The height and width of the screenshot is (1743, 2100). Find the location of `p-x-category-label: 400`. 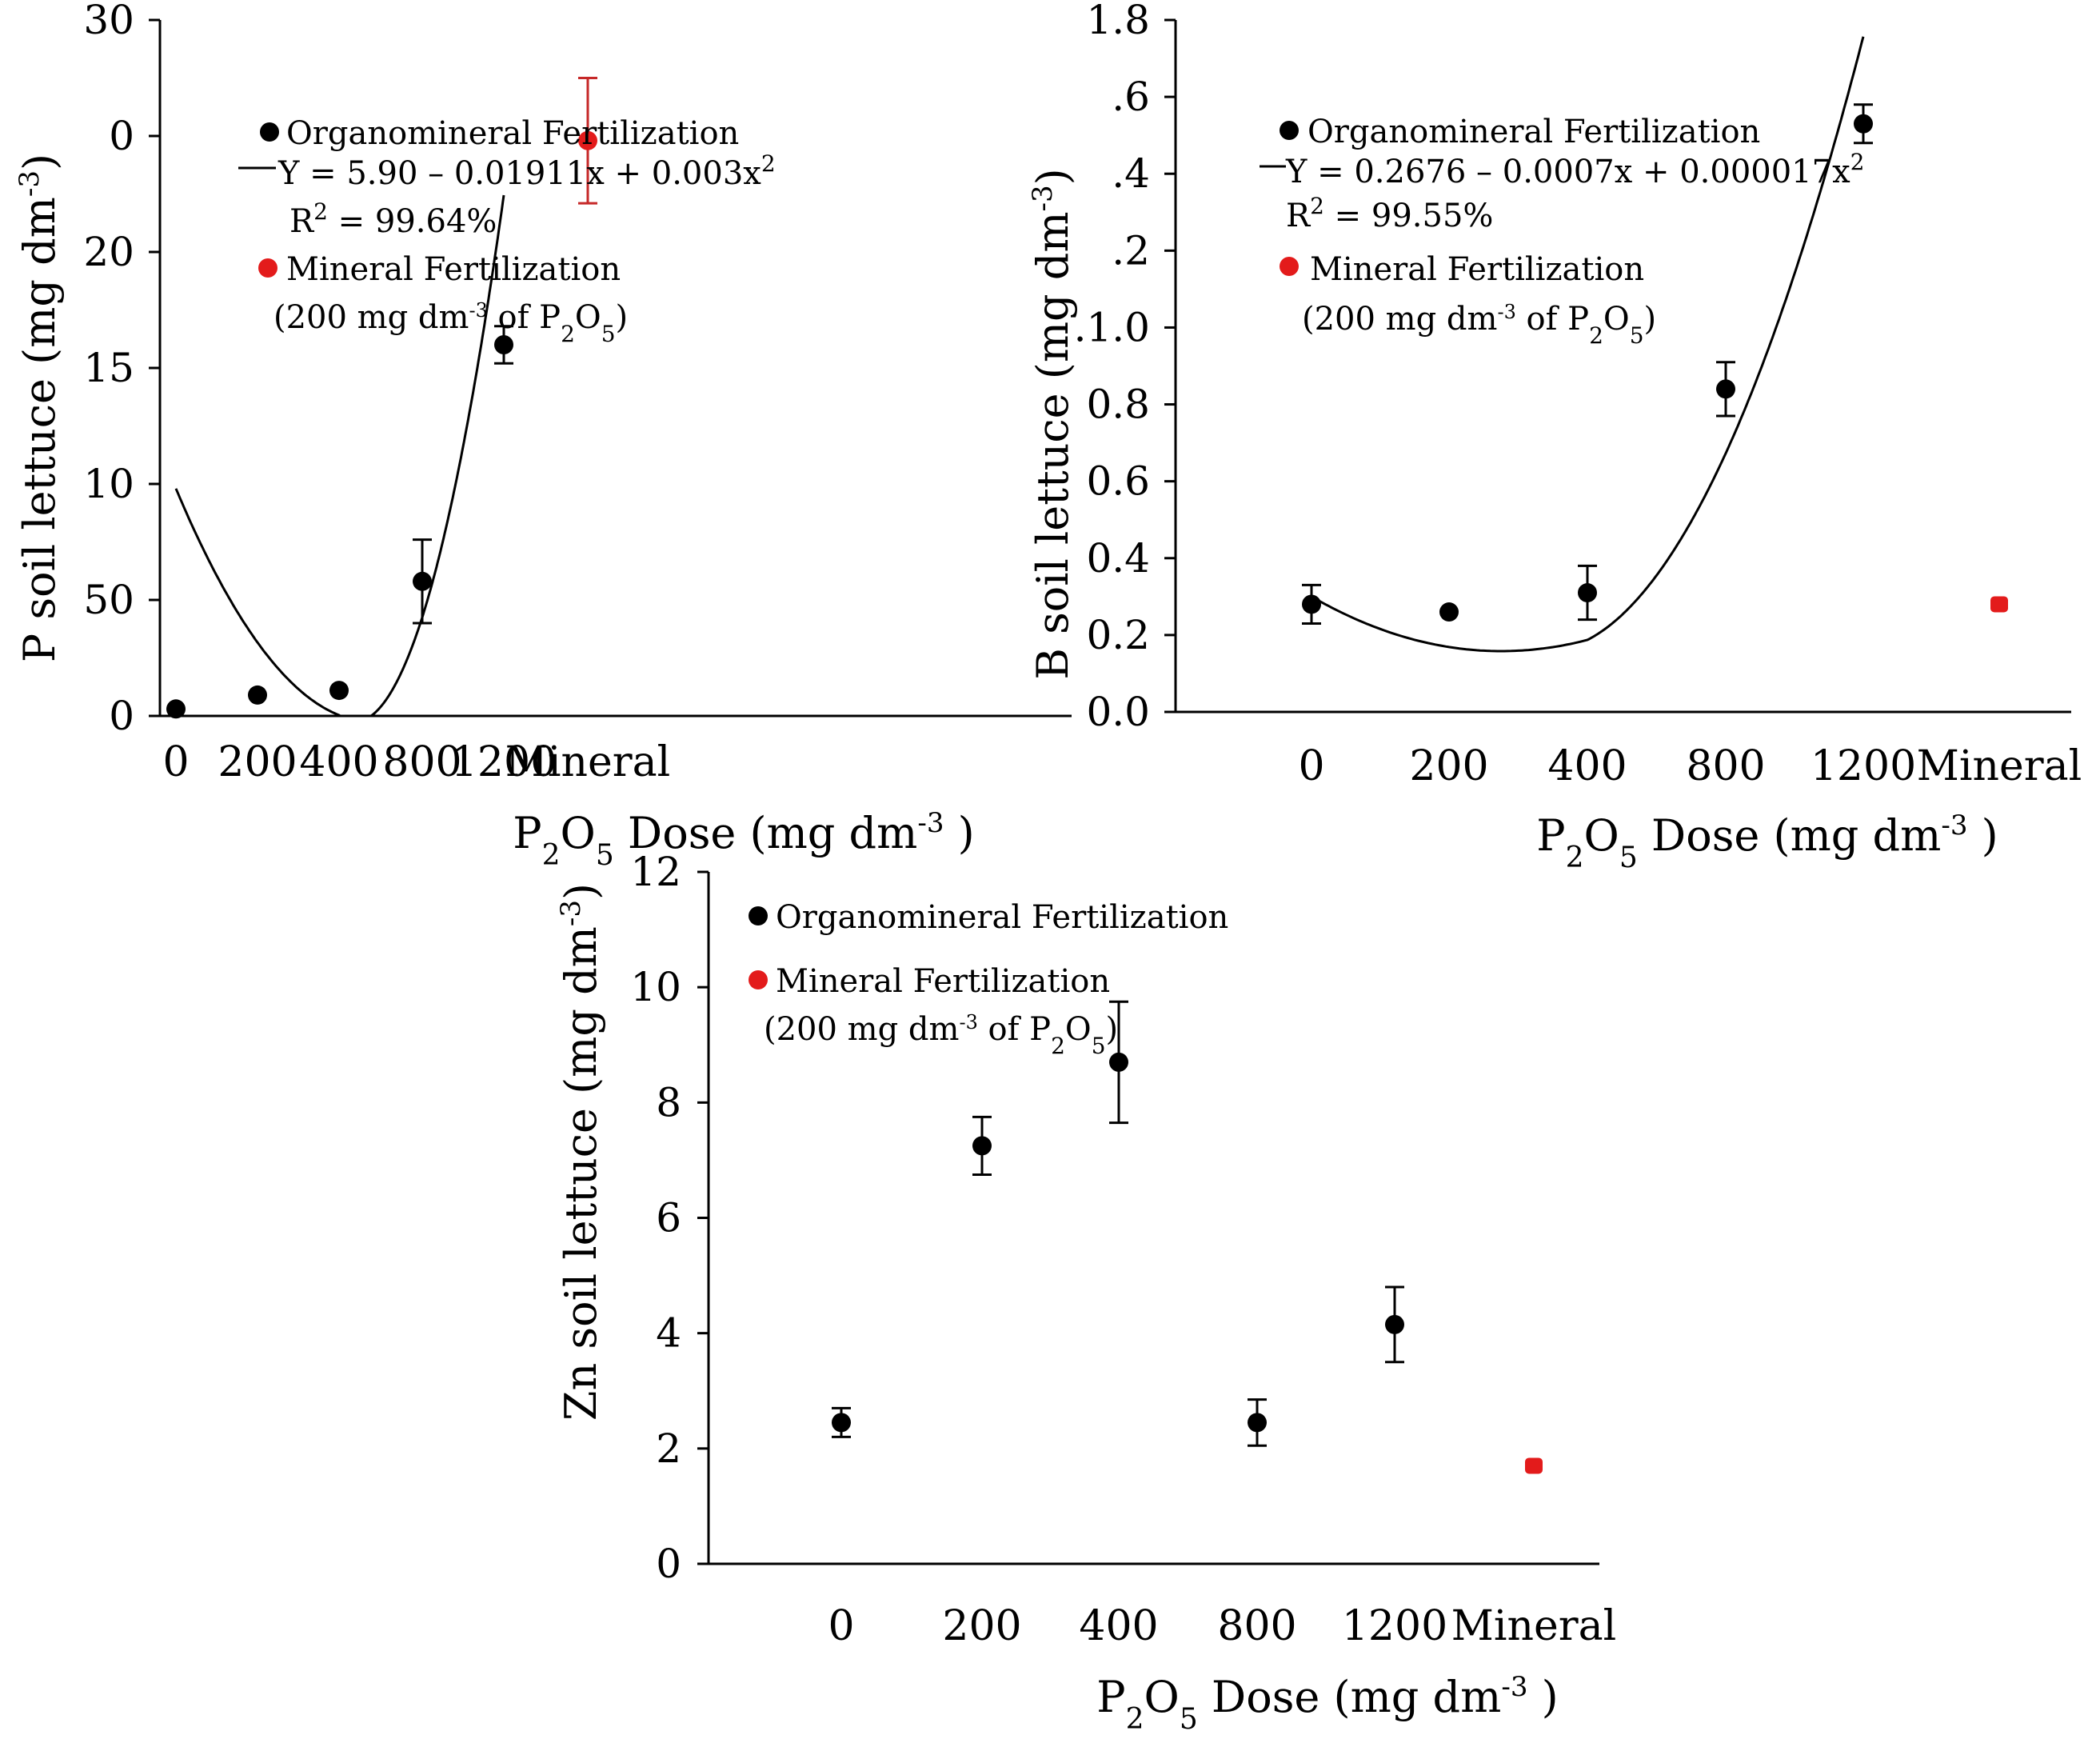

p-x-category-label: 400 is located at coordinates (338, 762).